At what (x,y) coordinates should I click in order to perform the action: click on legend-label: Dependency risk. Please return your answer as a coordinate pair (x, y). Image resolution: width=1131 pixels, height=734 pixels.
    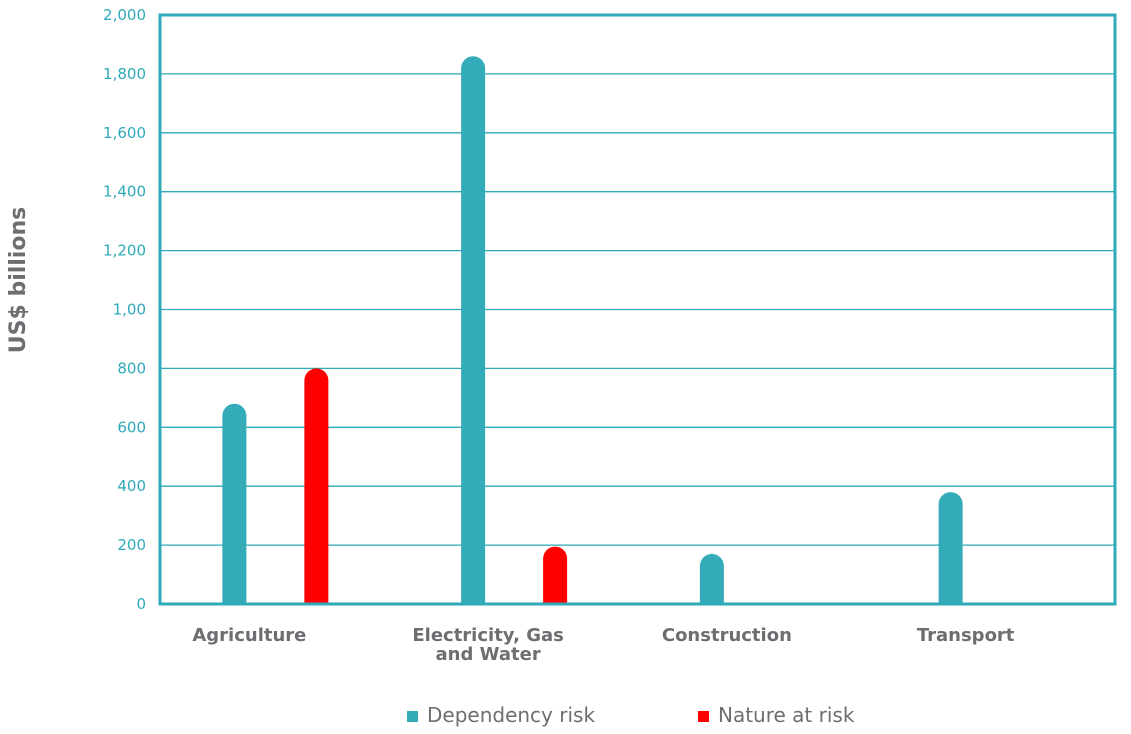
    Looking at the image, I should click on (511, 715).